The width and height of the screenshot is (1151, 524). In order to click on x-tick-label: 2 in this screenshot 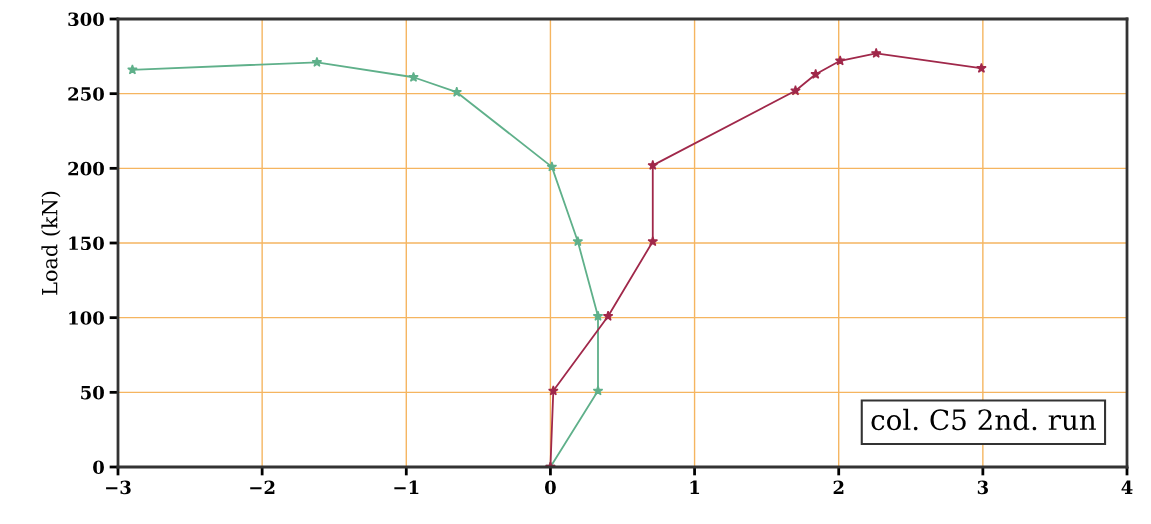, I will do `click(838, 487)`.